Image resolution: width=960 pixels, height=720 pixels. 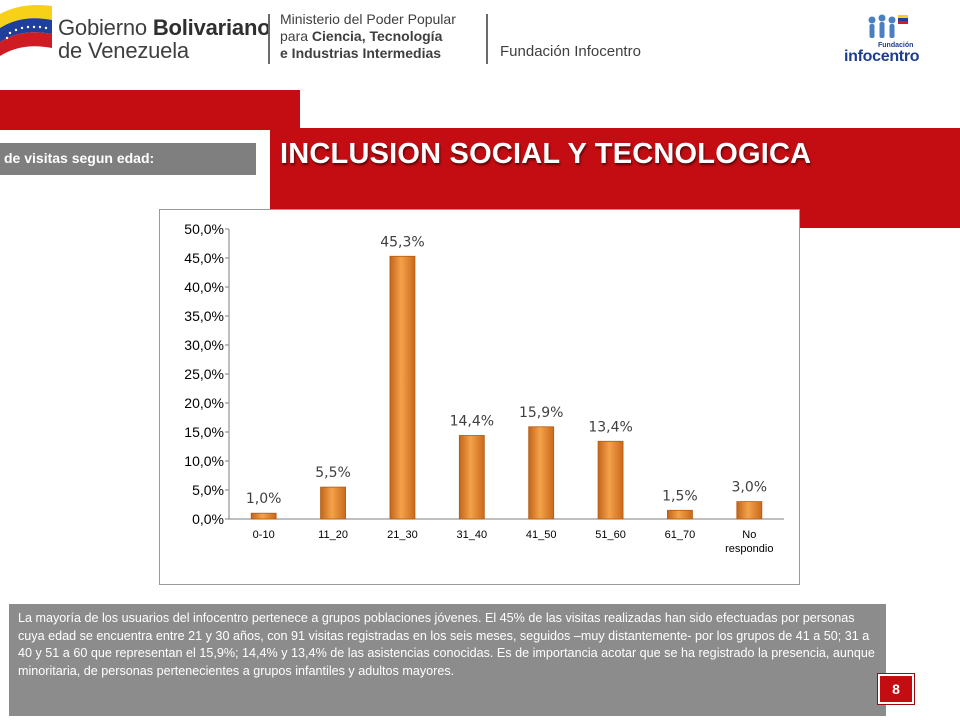 I want to click on x-tick-label: 0-10, so click(x=264, y=535).